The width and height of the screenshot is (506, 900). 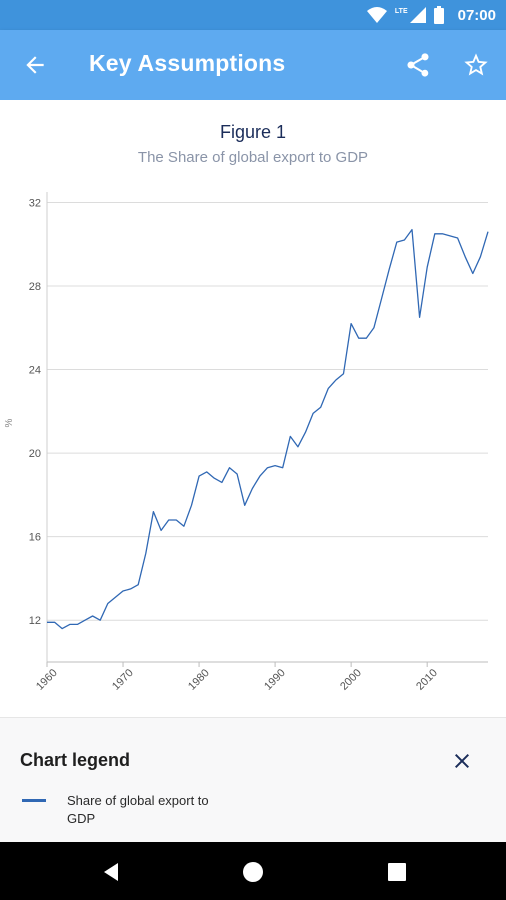 I want to click on nav-recents-icon, so click(x=397, y=872).